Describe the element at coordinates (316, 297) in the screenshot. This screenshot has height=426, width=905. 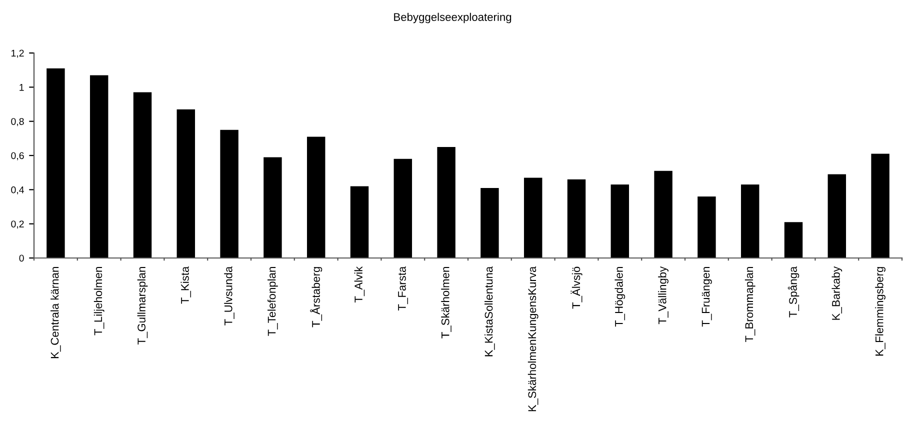
I see `x-tick-label: T_Årstaberg` at that location.